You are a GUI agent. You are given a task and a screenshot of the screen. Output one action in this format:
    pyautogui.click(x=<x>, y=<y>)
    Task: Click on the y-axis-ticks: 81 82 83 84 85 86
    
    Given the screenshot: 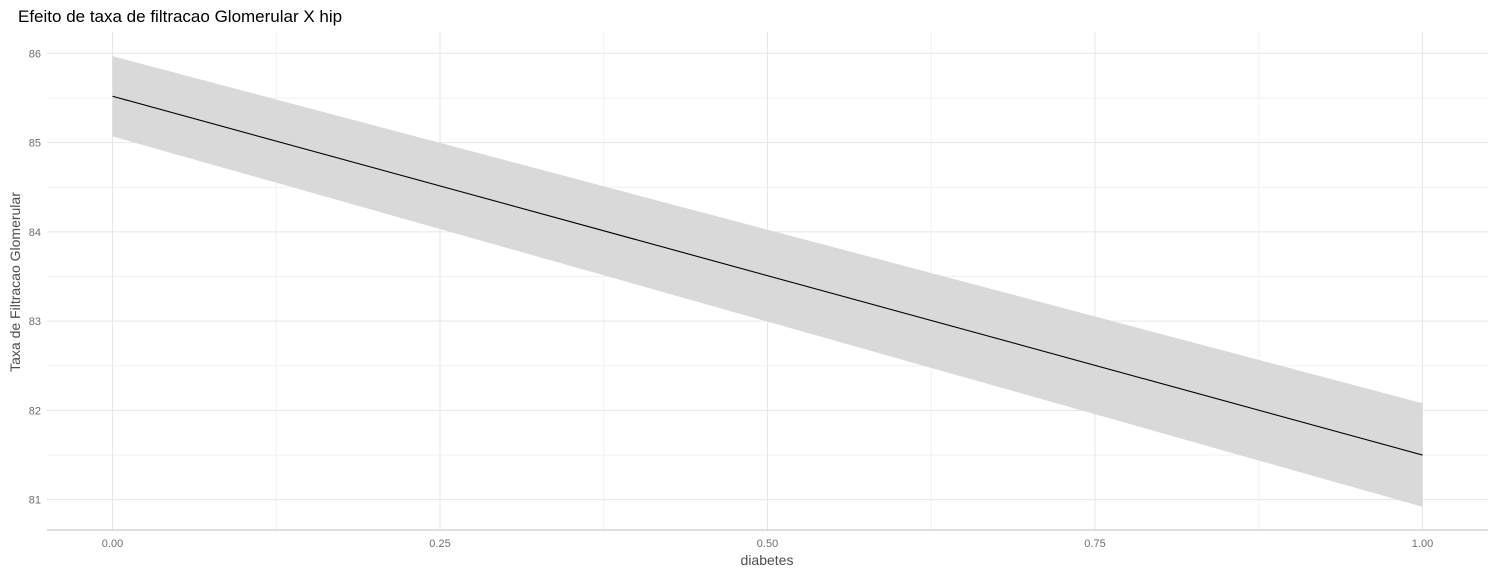 What is the action you would take?
    pyautogui.click(x=35, y=277)
    